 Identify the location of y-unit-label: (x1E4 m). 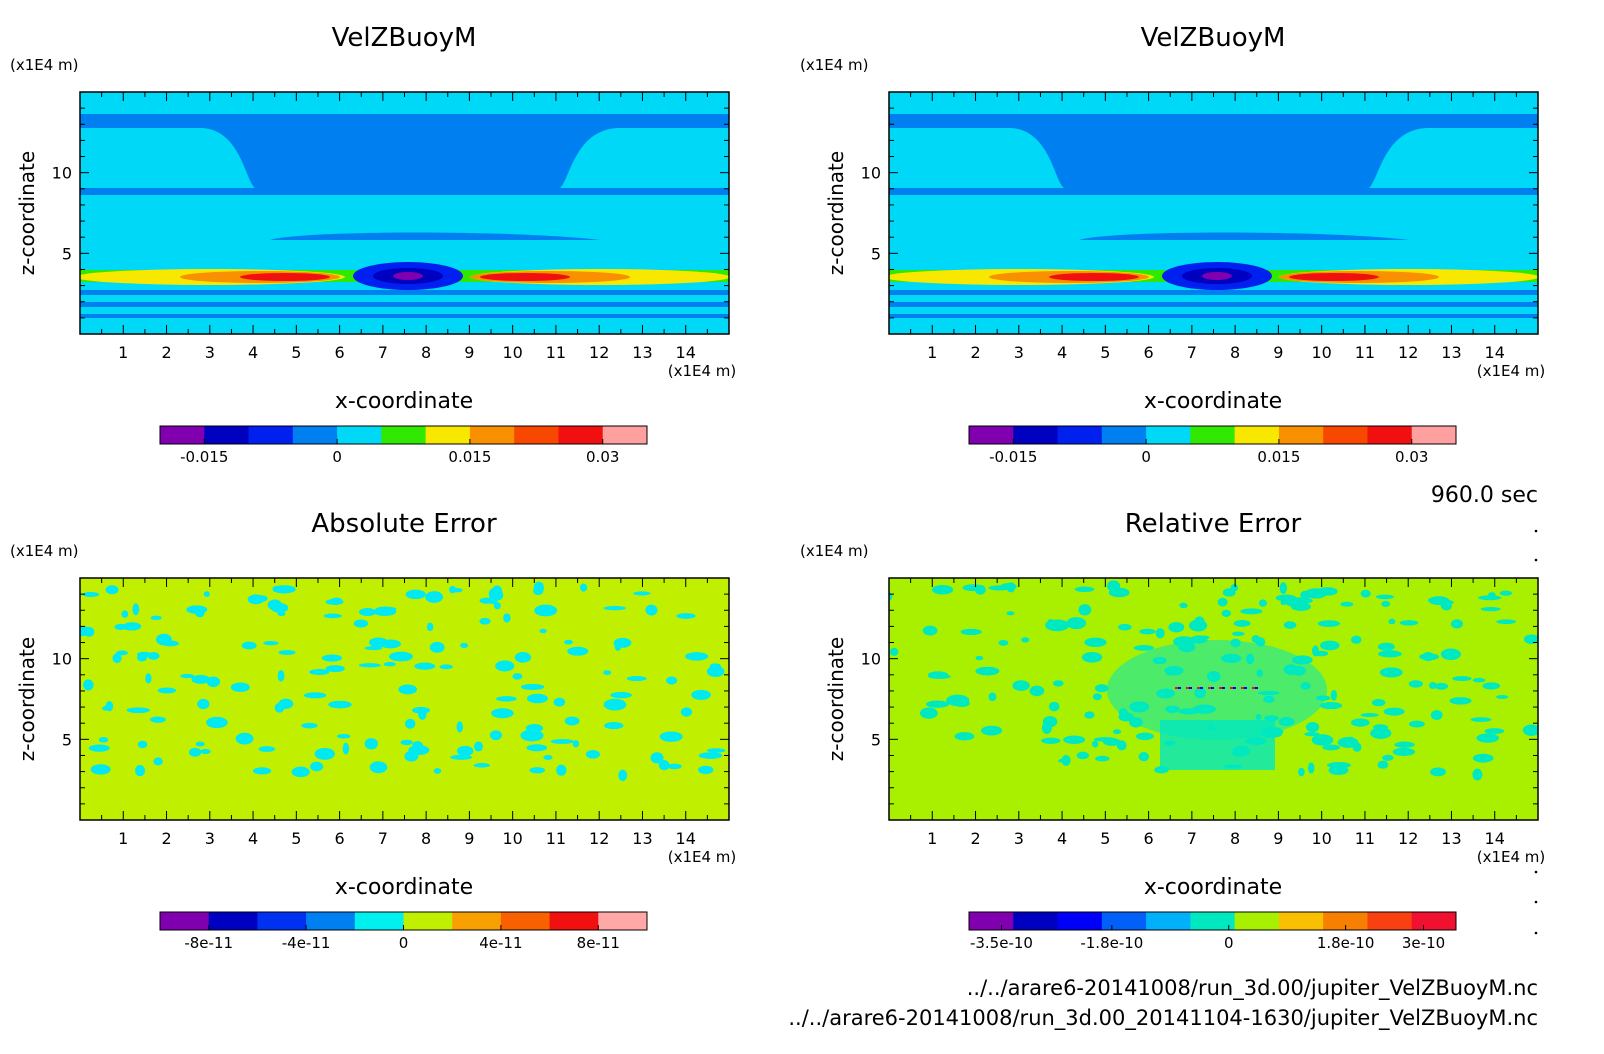
(834, 65).